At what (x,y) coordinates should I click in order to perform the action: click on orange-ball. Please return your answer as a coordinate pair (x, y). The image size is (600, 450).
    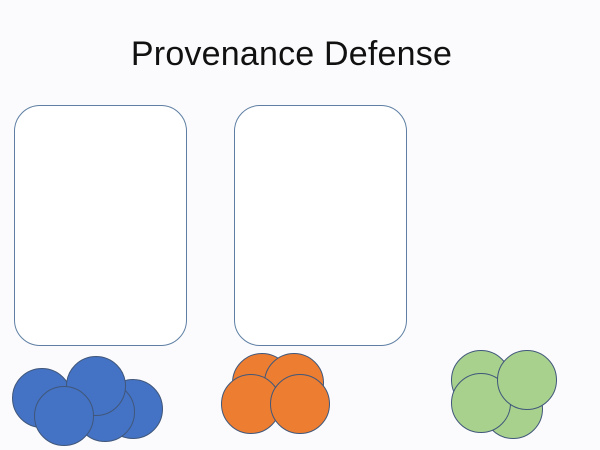
    Looking at the image, I should click on (300, 404).